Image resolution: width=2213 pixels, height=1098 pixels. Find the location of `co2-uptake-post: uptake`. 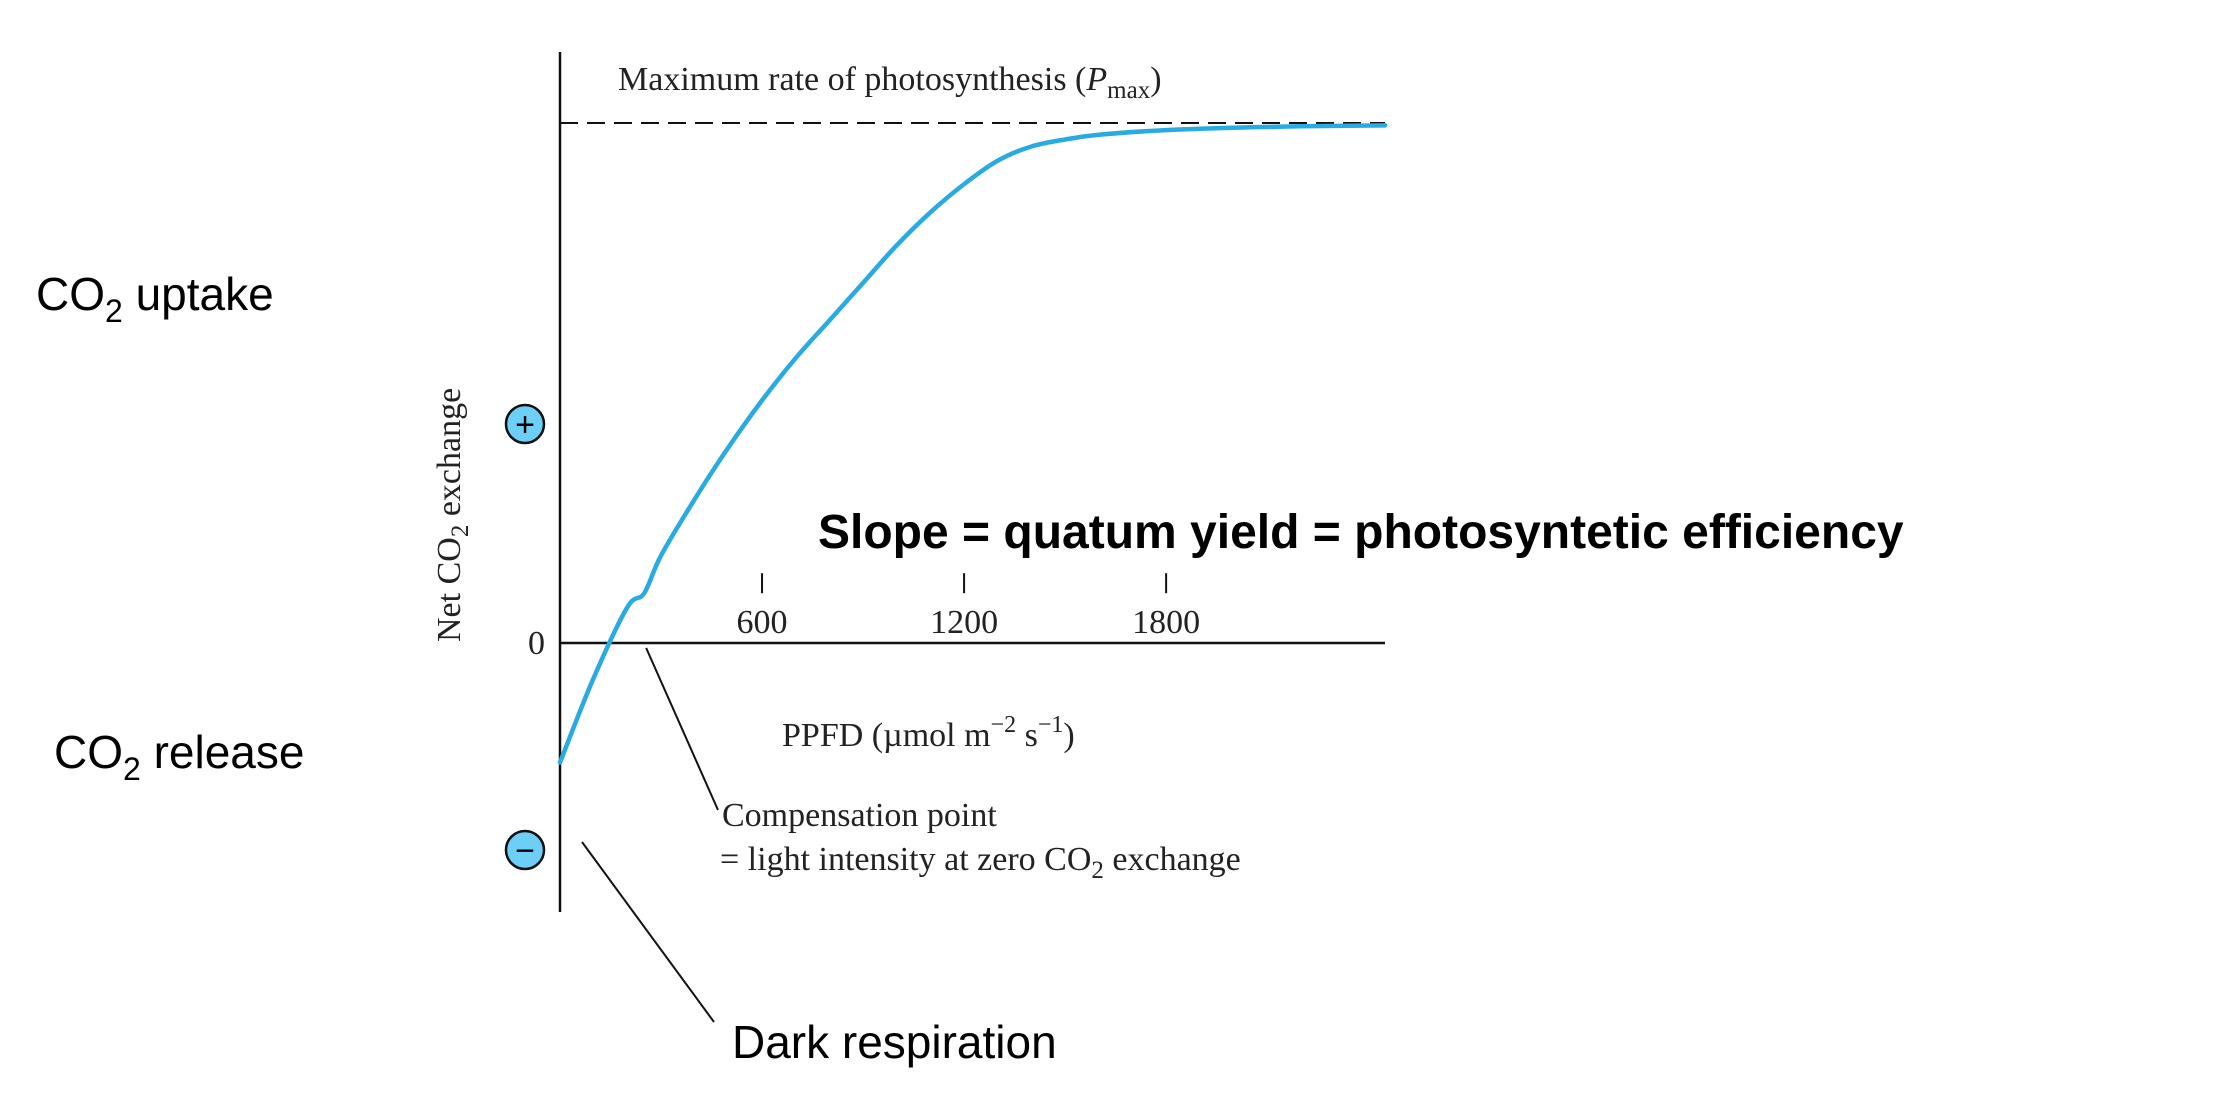

co2-uptake-post: uptake is located at coordinates (198, 294).